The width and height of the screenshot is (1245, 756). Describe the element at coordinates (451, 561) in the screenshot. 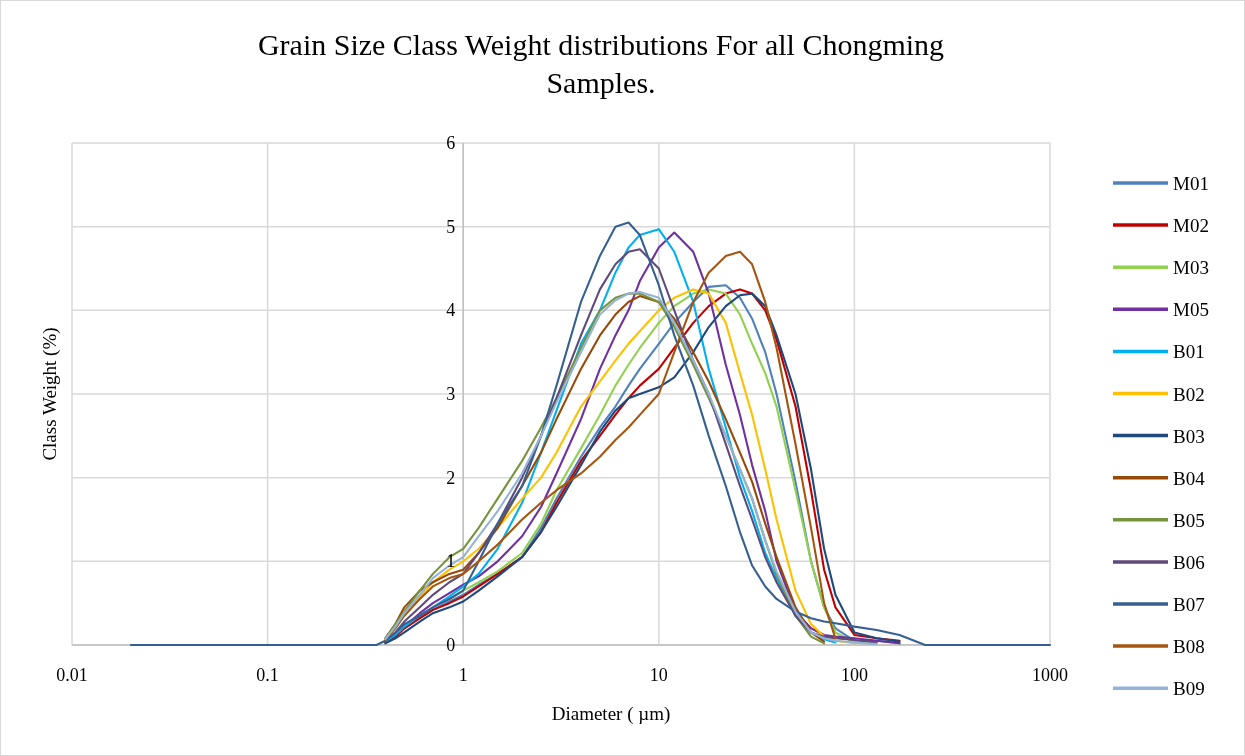

I see `y-tick-label: 1` at that location.